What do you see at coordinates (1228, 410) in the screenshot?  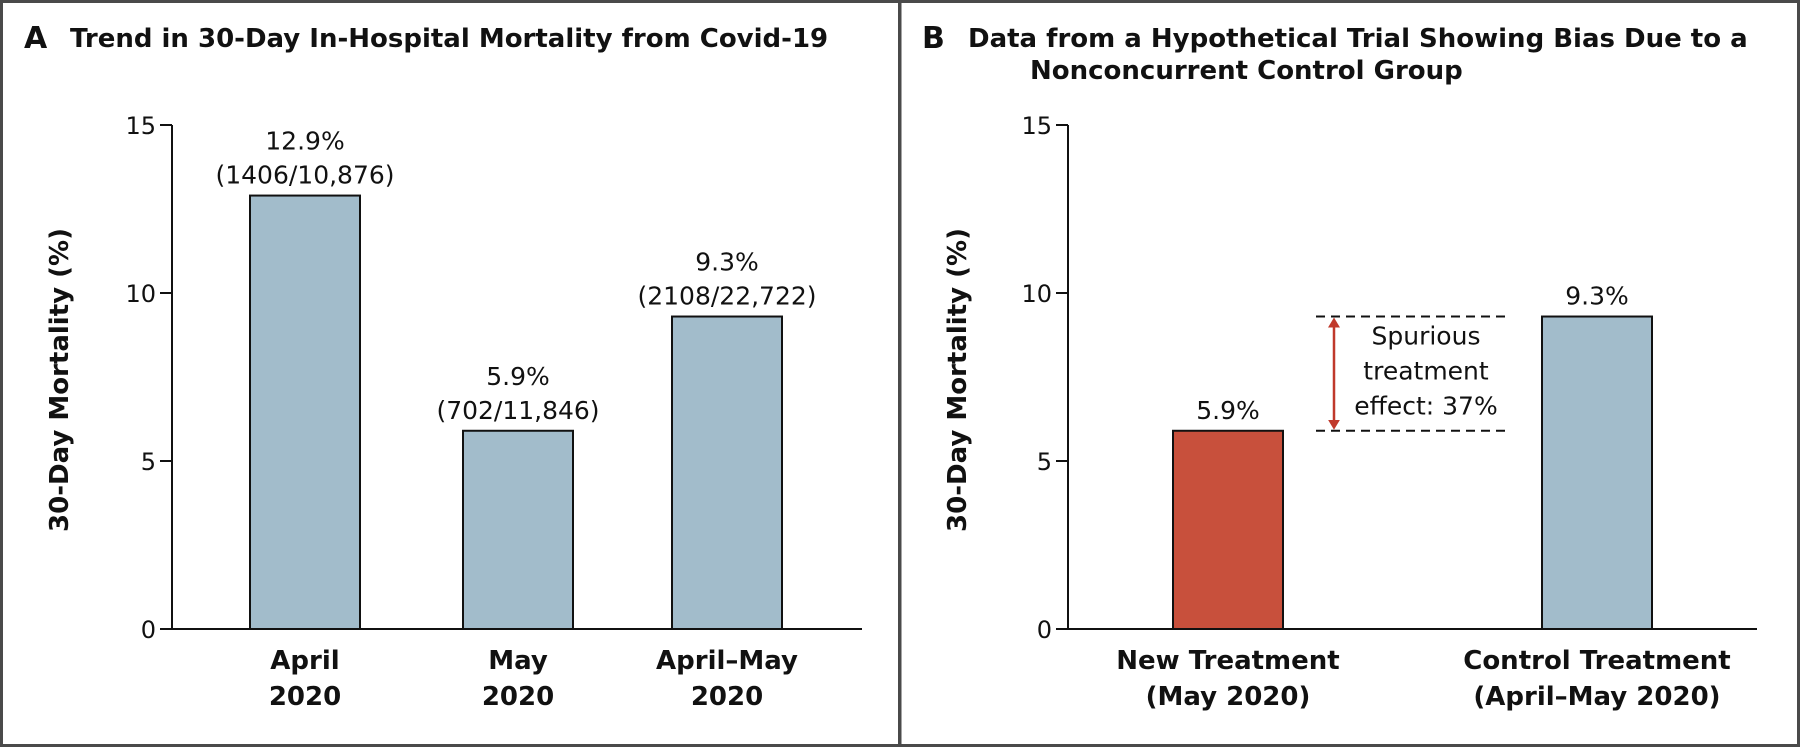 I see `panel-b-data-label: 5.9%` at bounding box center [1228, 410].